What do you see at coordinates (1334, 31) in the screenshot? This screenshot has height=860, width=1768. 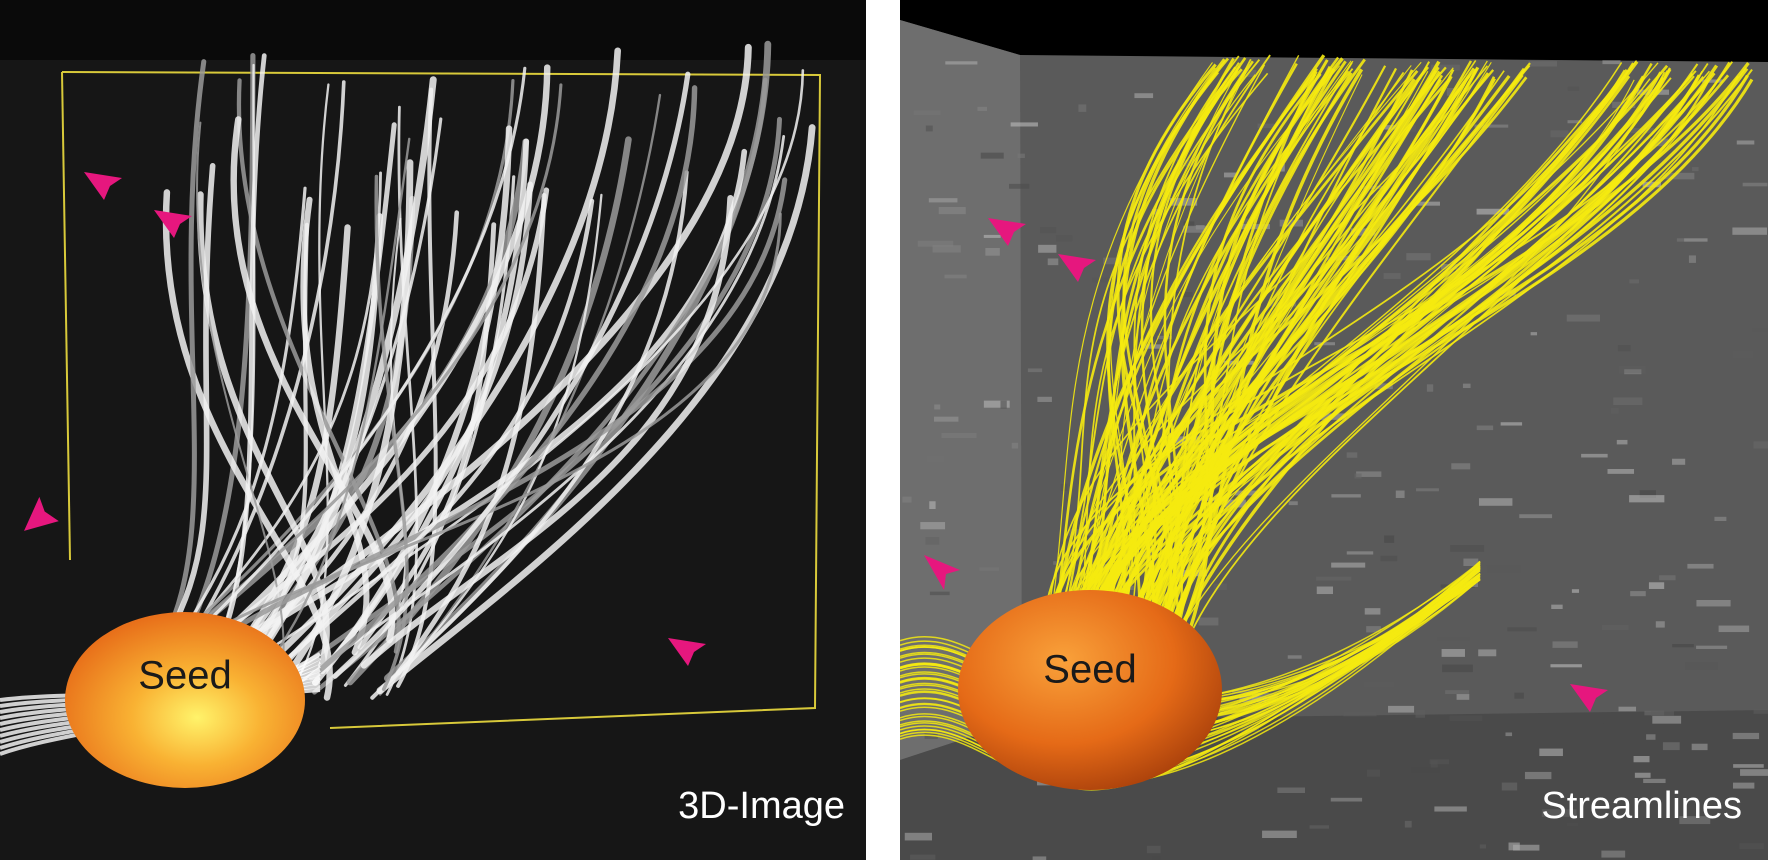 I see `panel-top` at bounding box center [1334, 31].